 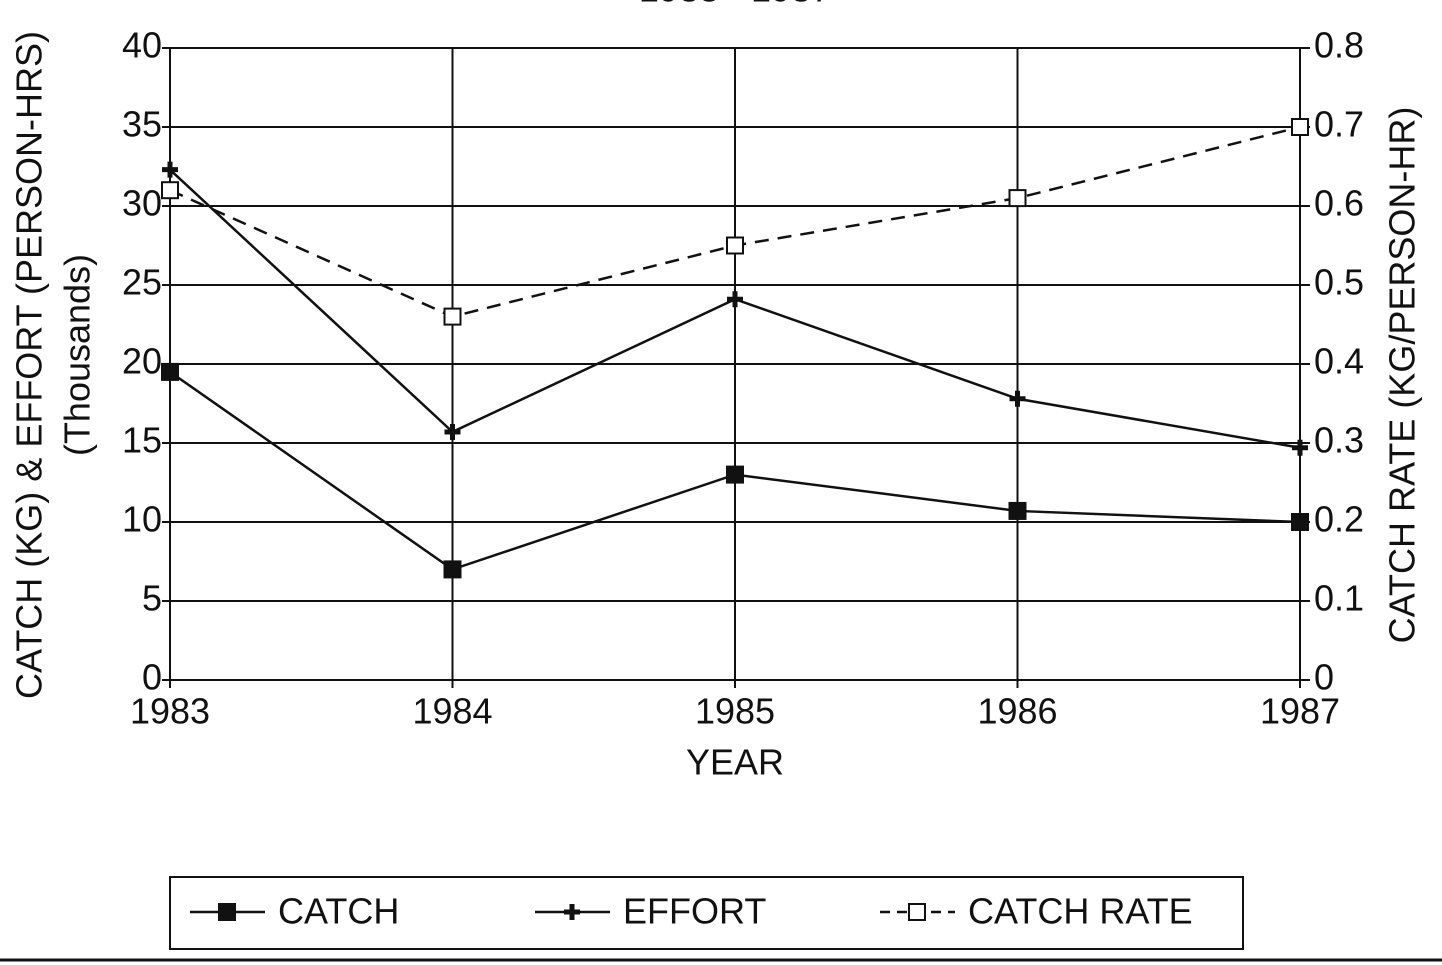 What do you see at coordinates (142, 45) in the screenshot?
I see `y-tick-label: 40` at bounding box center [142, 45].